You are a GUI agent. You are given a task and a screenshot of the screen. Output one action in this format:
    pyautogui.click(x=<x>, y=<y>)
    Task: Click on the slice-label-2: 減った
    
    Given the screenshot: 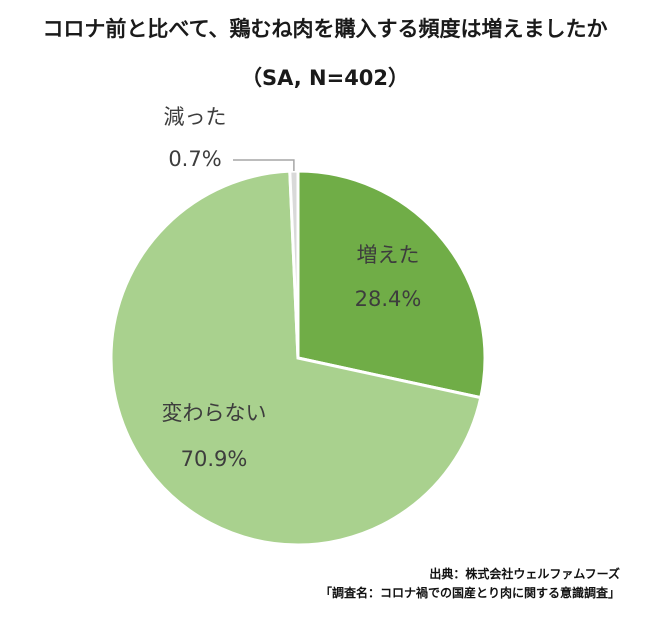 What is the action you would take?
    pyautogui.click(x=195, y=117)
    